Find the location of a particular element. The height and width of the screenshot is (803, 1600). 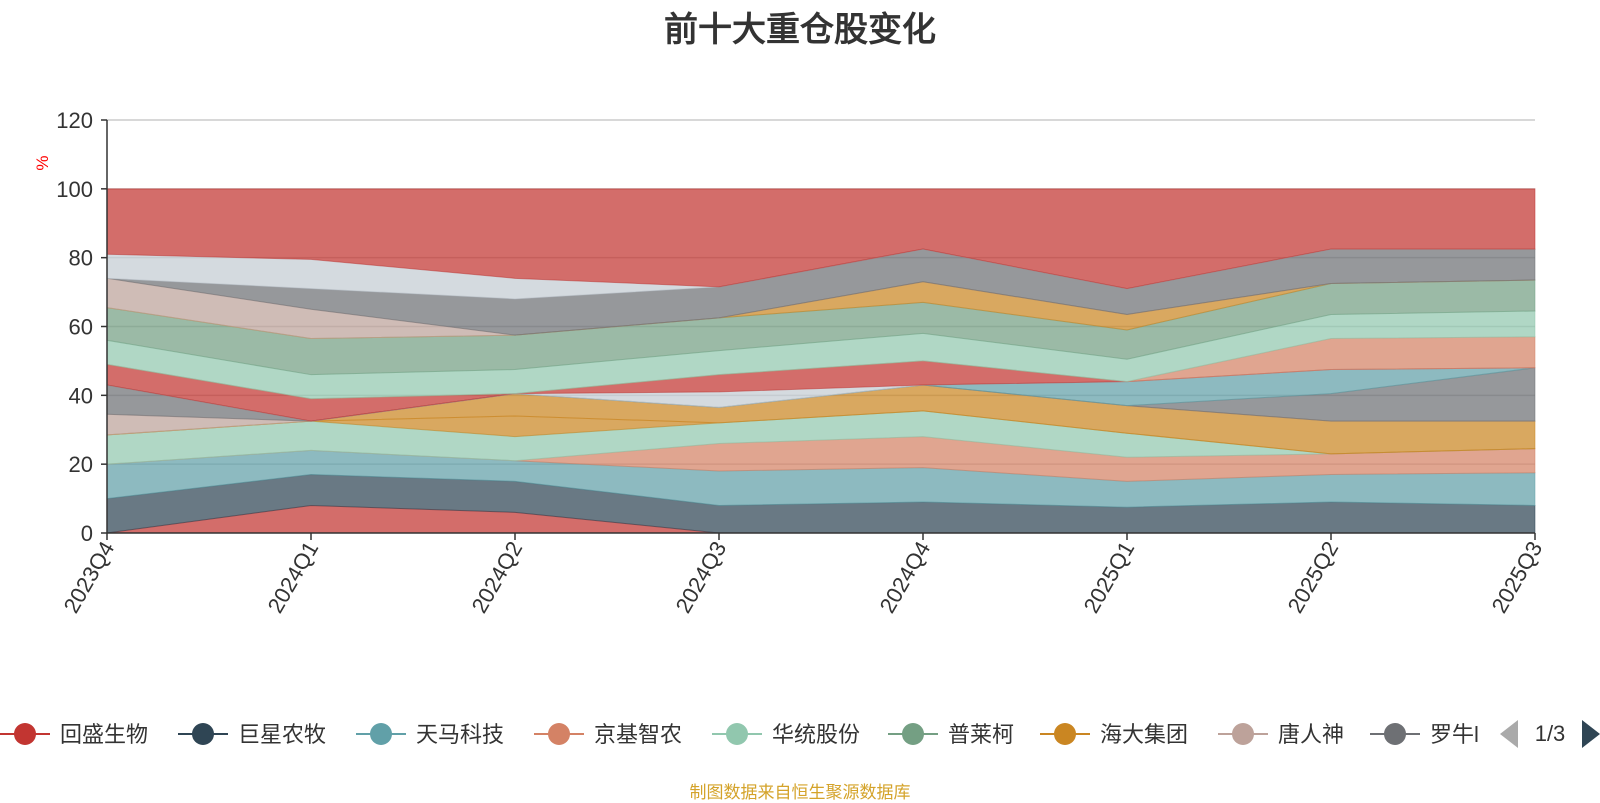

chart-title: 前十大重仓股变化 is located at coordinates (800, 30).